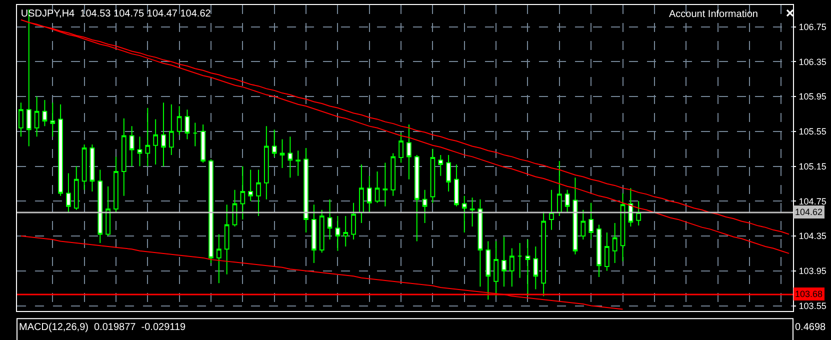 The image size is (831, 340). I want to click on annotation: Account Information, so click(713, 14).